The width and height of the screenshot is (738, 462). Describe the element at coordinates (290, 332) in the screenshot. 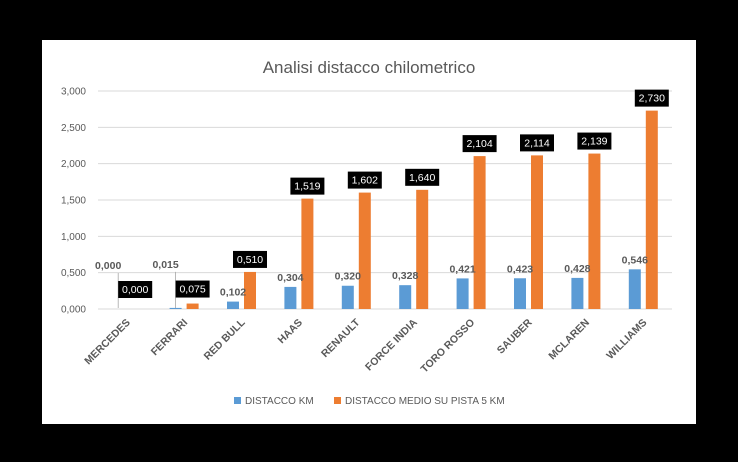

I see `x-tick-label: HAAS` at that location.